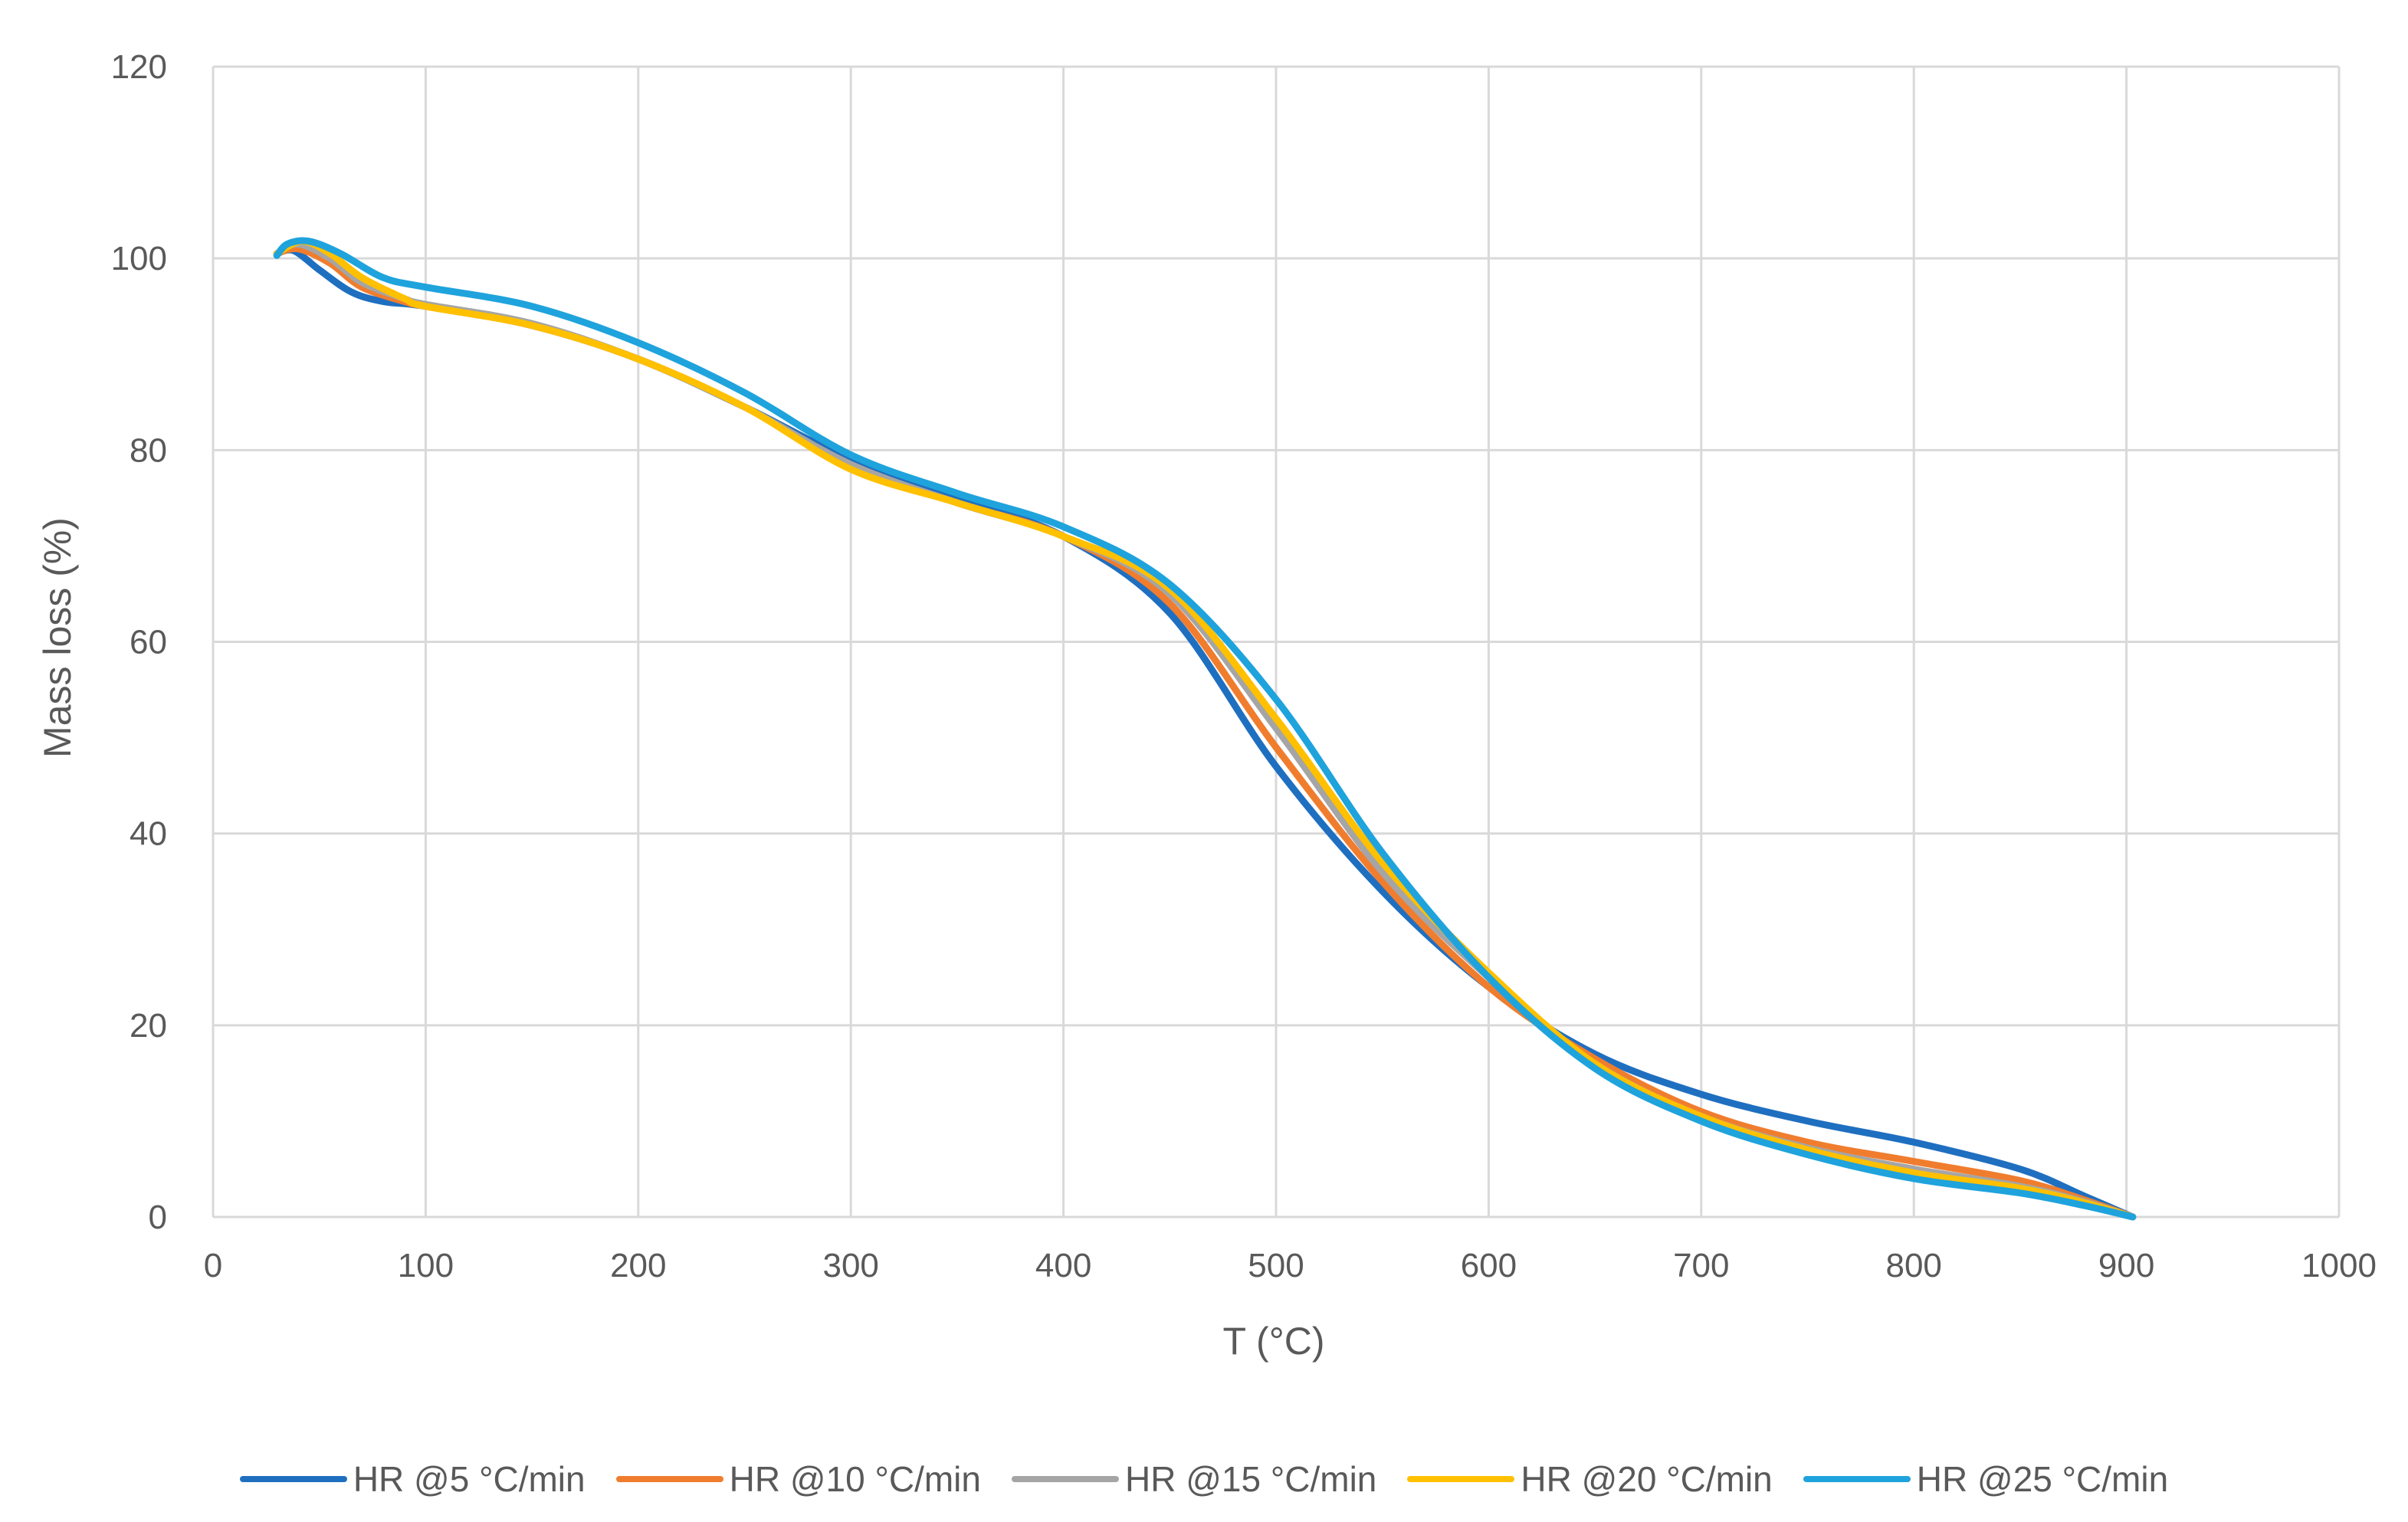  I want to click on legend-label: HR @10 °C/min, so click(855, 1479).